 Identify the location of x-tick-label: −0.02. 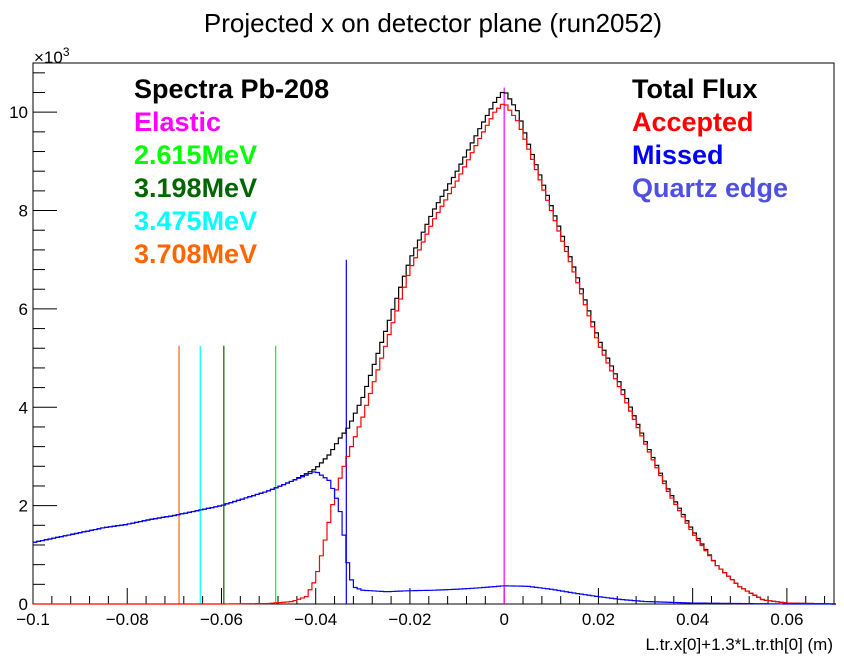
(409, 619).